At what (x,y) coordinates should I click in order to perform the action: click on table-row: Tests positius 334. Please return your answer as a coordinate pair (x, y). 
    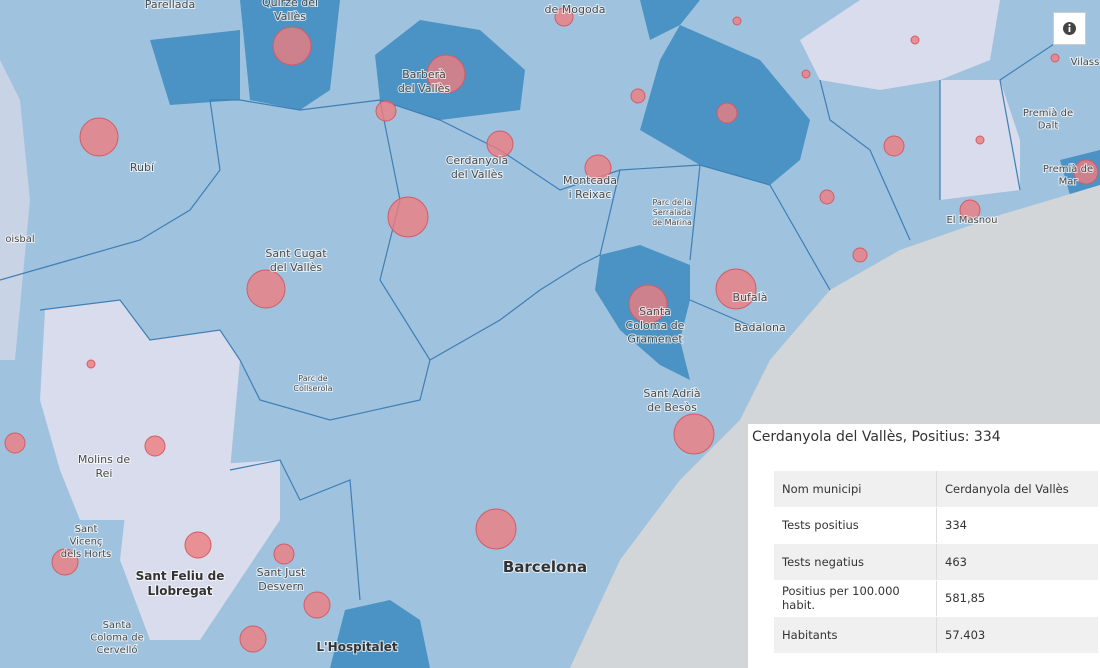
    Looking at the image, I should click on (936, 525).